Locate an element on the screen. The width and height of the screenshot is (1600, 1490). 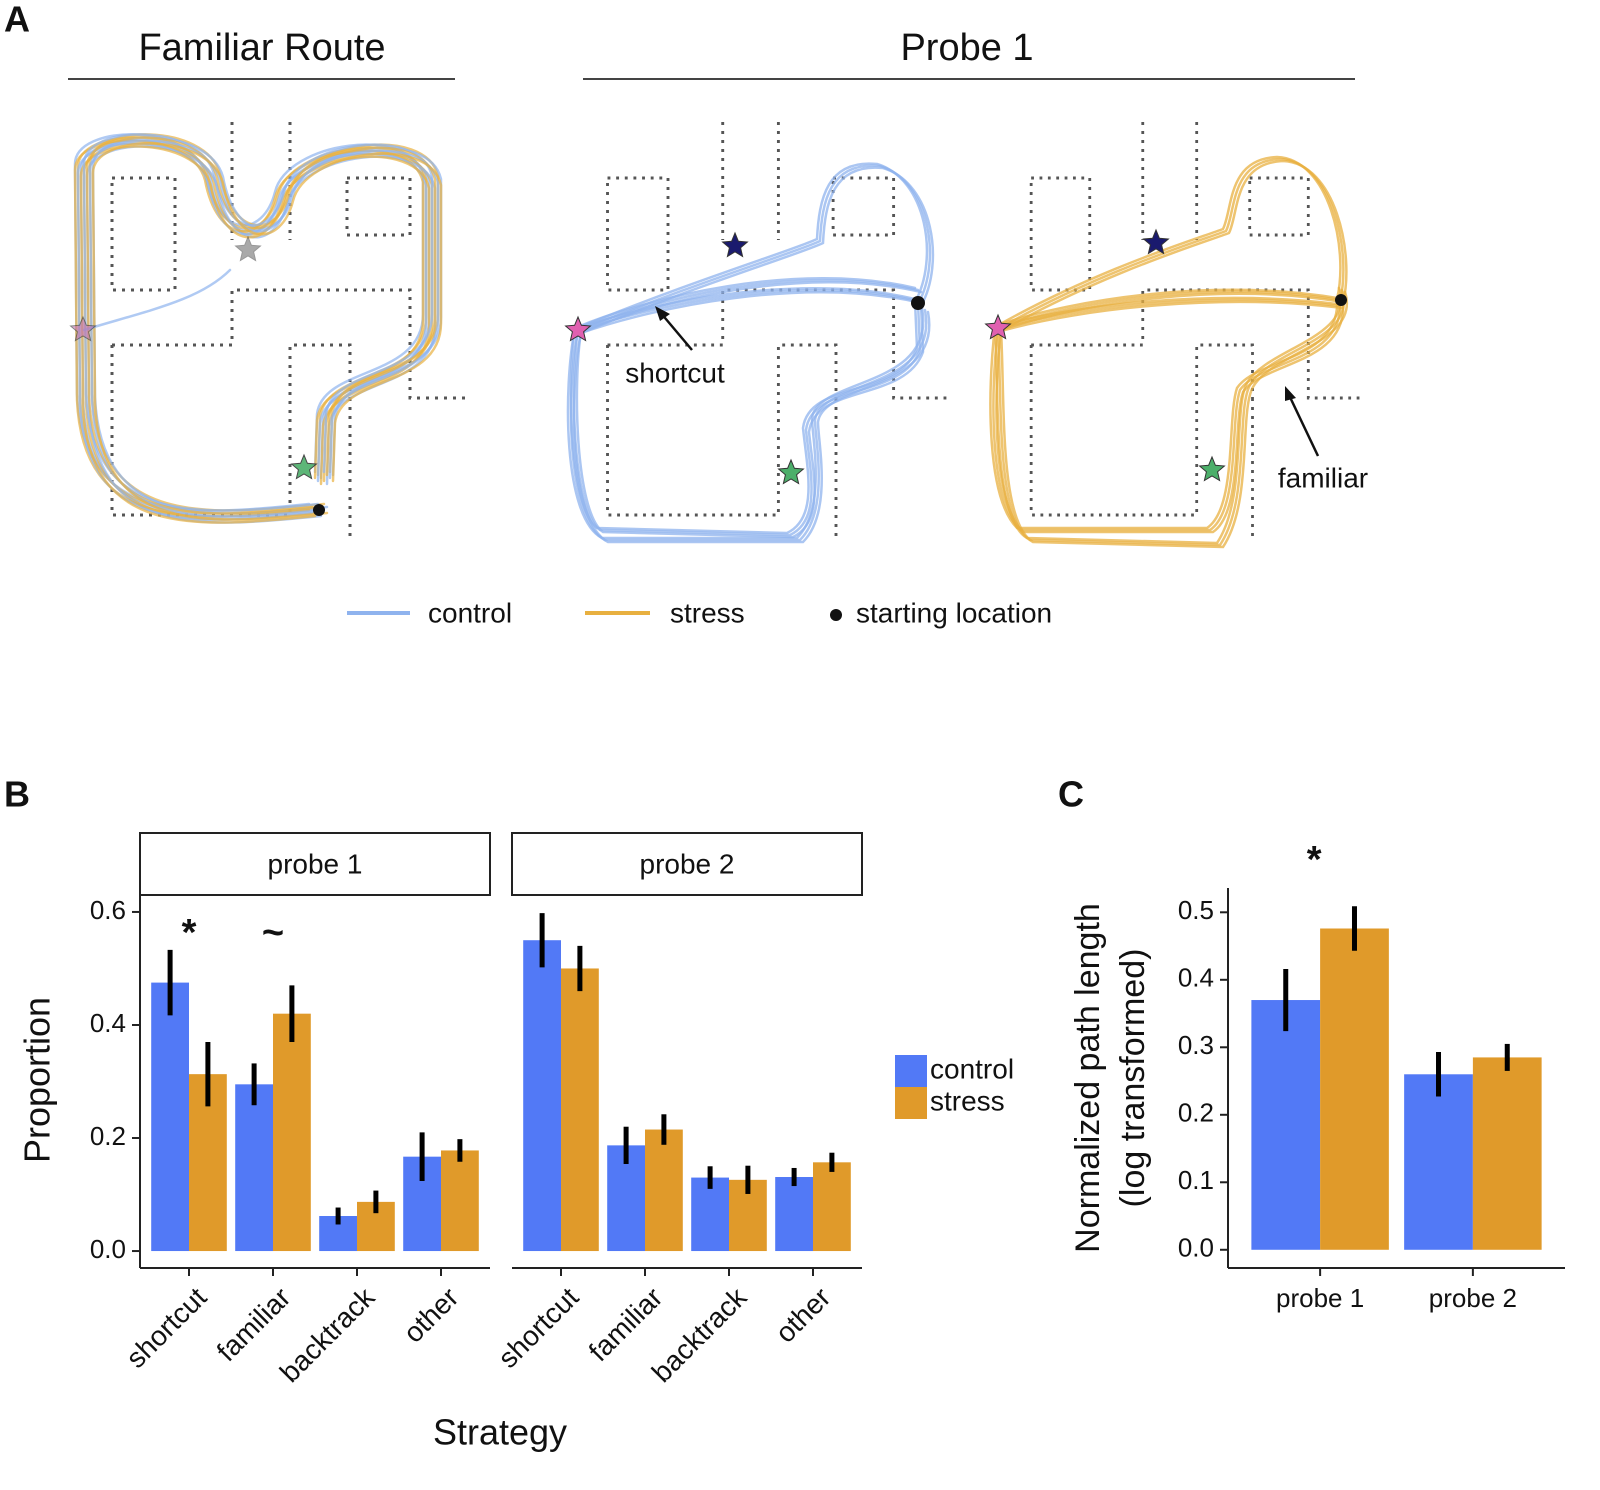
y-axis-label: (log transformed) is located at coordinates (1133, 1078).